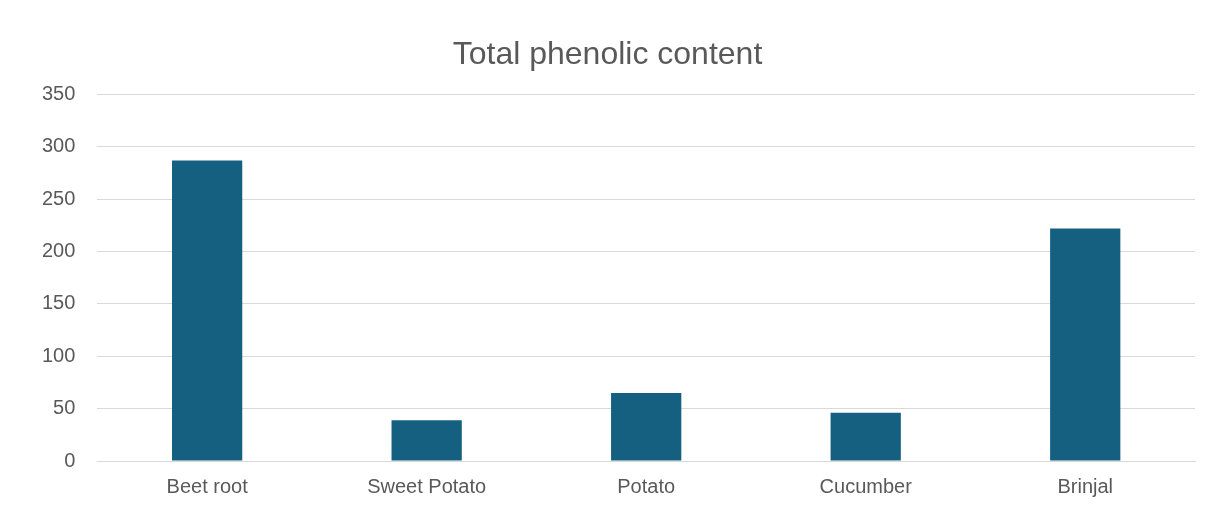 The height and width of the screenshot is (521, 1209). What do you see at coordinates (427, 485) in the screenshot?
I see `x-tick-label: Sweet Potato` at bounding box center [427, 485].